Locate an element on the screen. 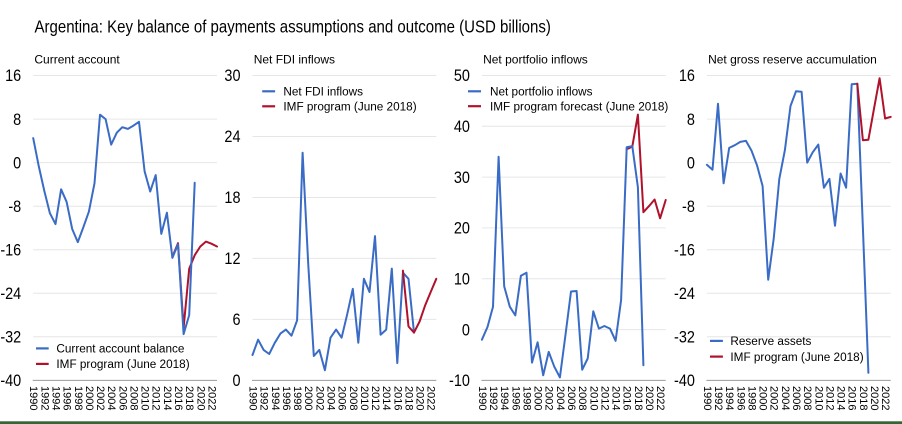  svg-text: Current account balance is located at coordinates (120, 349).